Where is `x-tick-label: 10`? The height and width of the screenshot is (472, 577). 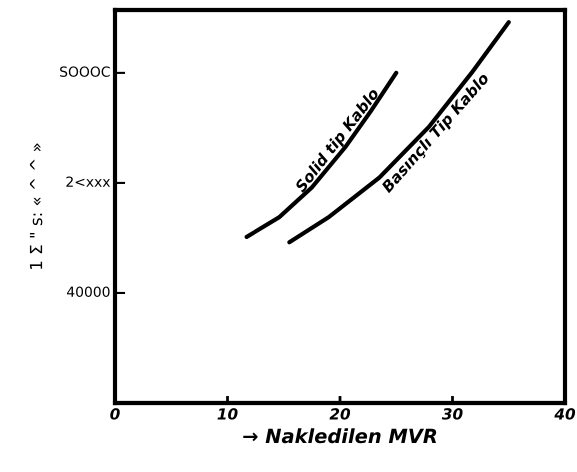
x-tick-label: 10 is located at coordinates (228, 414).